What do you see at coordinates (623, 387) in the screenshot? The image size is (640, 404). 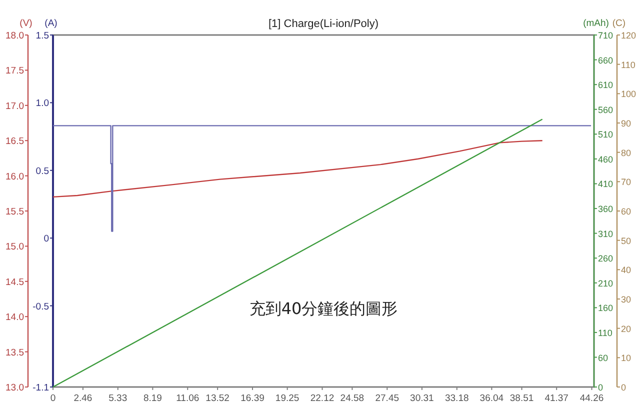 I see `y-tick-label: 0` at bounding box center [623, 387].